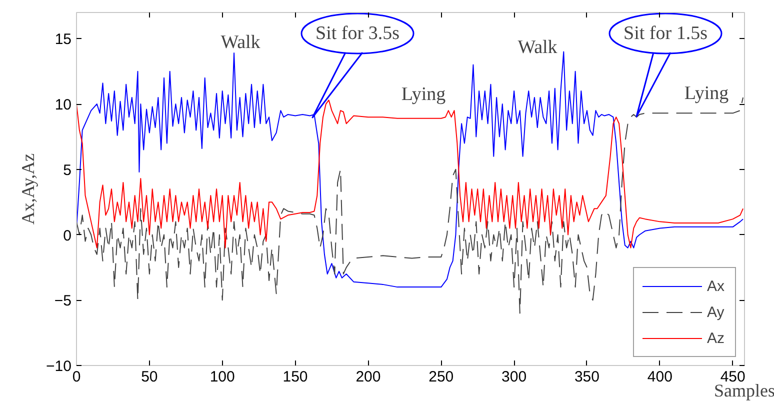 The width and height of the screenshot is (774, 413). Describe the element at coordinates (441, 377) in the screenshot. I see `x-tick-label: 250` at that location.